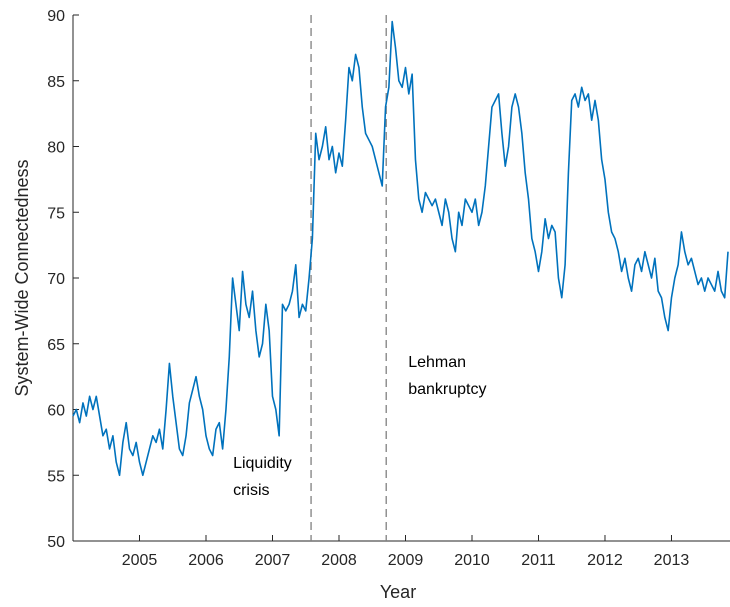 The height and width of the screenshot is (607, 730). What do you see at coordinates (140, 560) in the screenshot?
I see `x-tick-label: 2005` at bounding box center [140, 560].